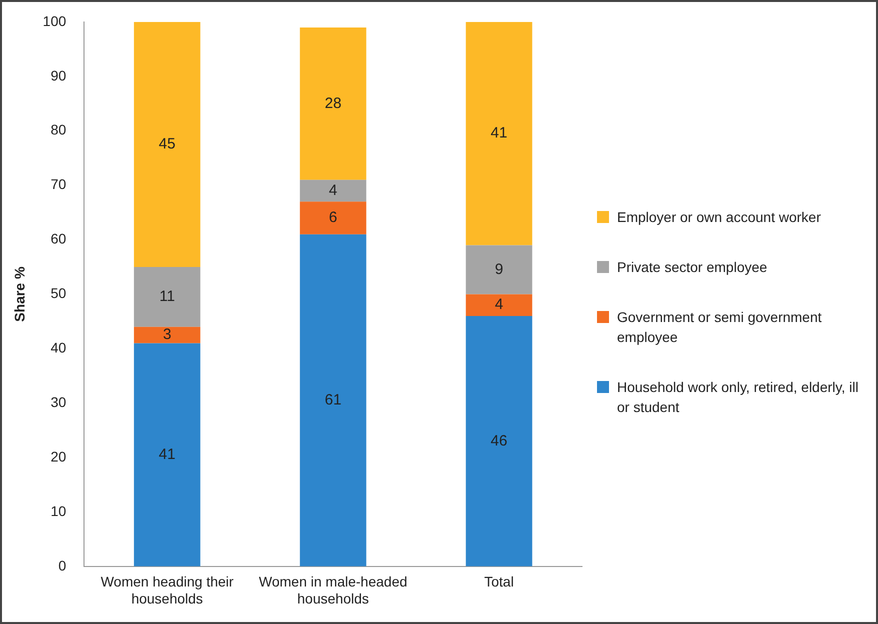 The image size is (878, 624). Describe the element at coordinates (19, 294) in the screenshot. I see `y-axis-title: Share %` at that location.